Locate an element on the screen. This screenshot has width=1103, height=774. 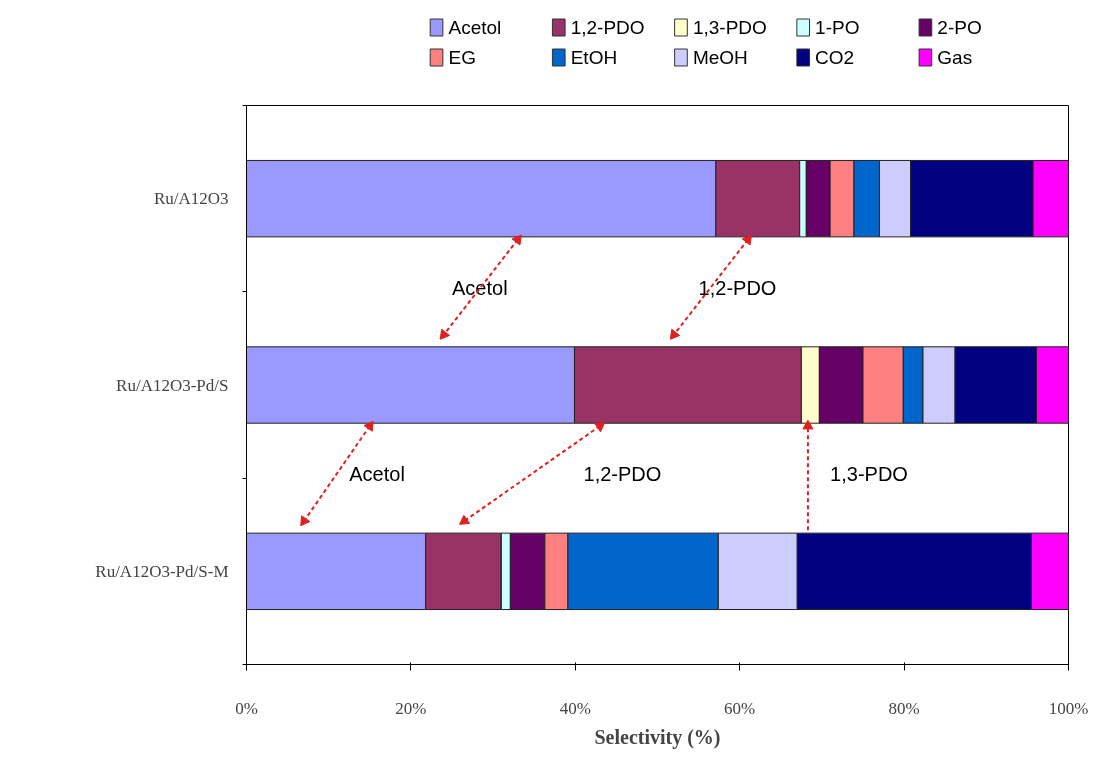
x-tick-label: 80% is located at coordinates (904, 708).